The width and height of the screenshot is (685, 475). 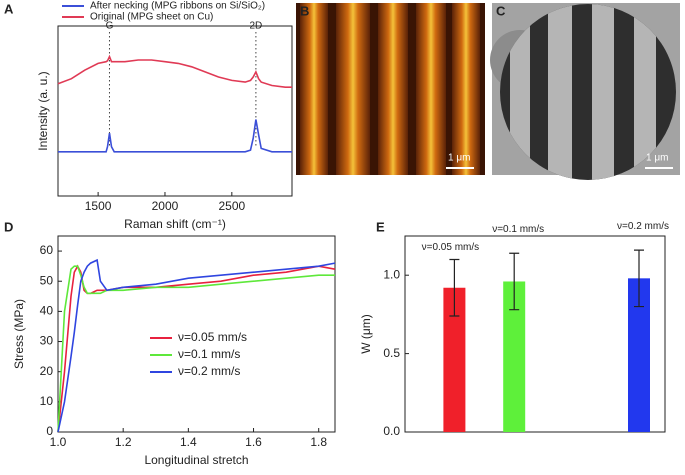 What do you see at coordinates (47, 311) in the screenshot?
I see `y-tick-label: 40` at bounding box center [47, 311].